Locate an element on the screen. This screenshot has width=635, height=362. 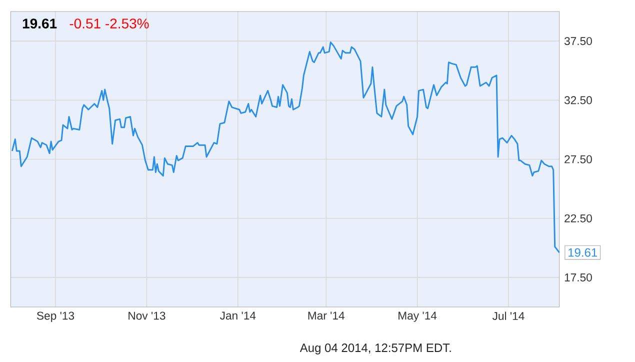
x-tick-label: Sep '13 is located at coordinates (55, 317).